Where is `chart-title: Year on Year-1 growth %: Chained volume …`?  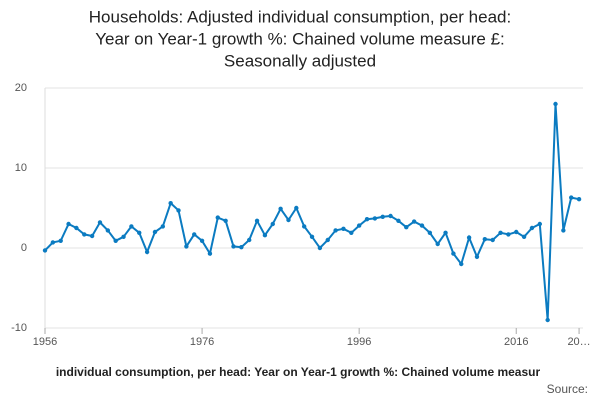 chart-title: Year on Year-1 growth %: Chained volume … is located at coordinates (300, 38).